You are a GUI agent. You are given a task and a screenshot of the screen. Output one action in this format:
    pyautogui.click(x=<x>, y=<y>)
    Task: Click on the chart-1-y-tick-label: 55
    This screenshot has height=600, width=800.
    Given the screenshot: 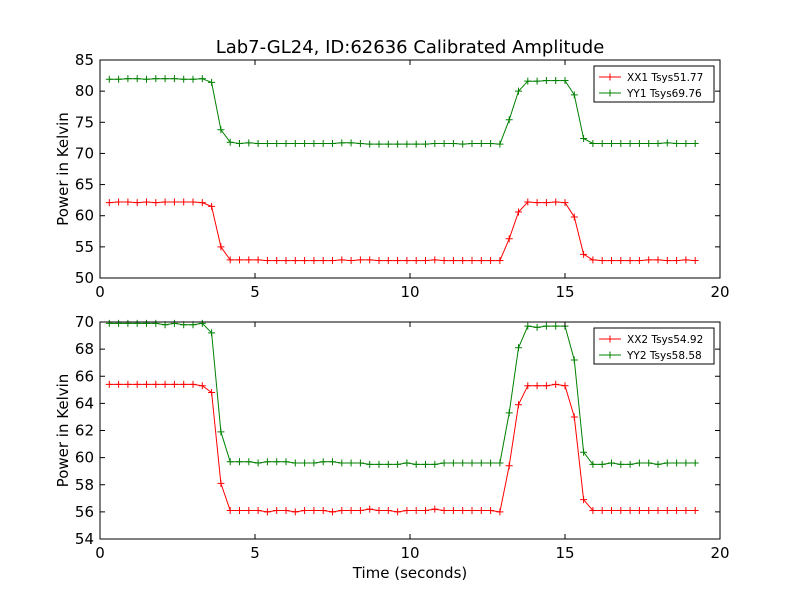 What is the action you would take?
    pyautogui.click(x=84, y=247)
    